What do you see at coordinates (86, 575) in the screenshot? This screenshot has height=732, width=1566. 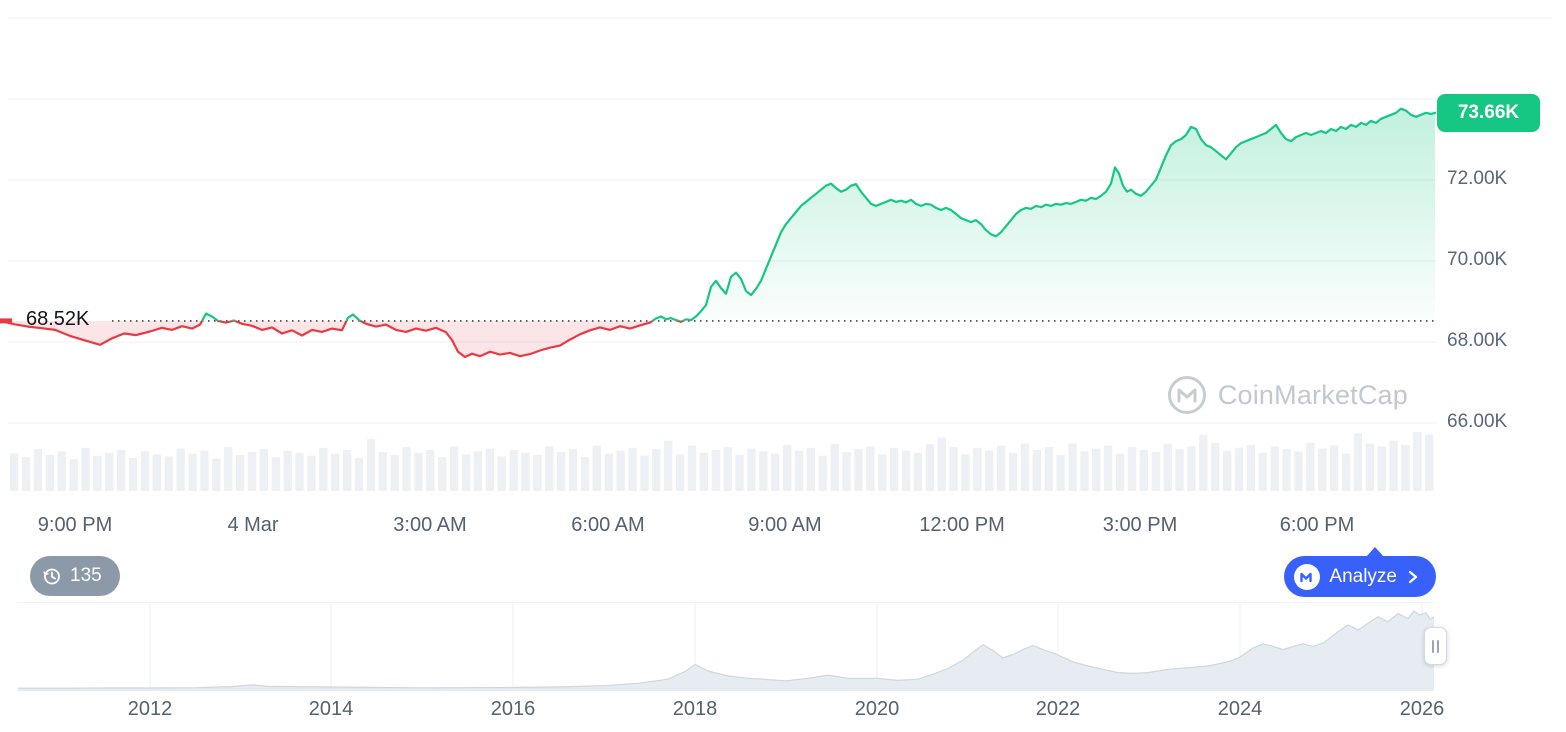 I see `history-count: 135` at bounding box center [86, 575].